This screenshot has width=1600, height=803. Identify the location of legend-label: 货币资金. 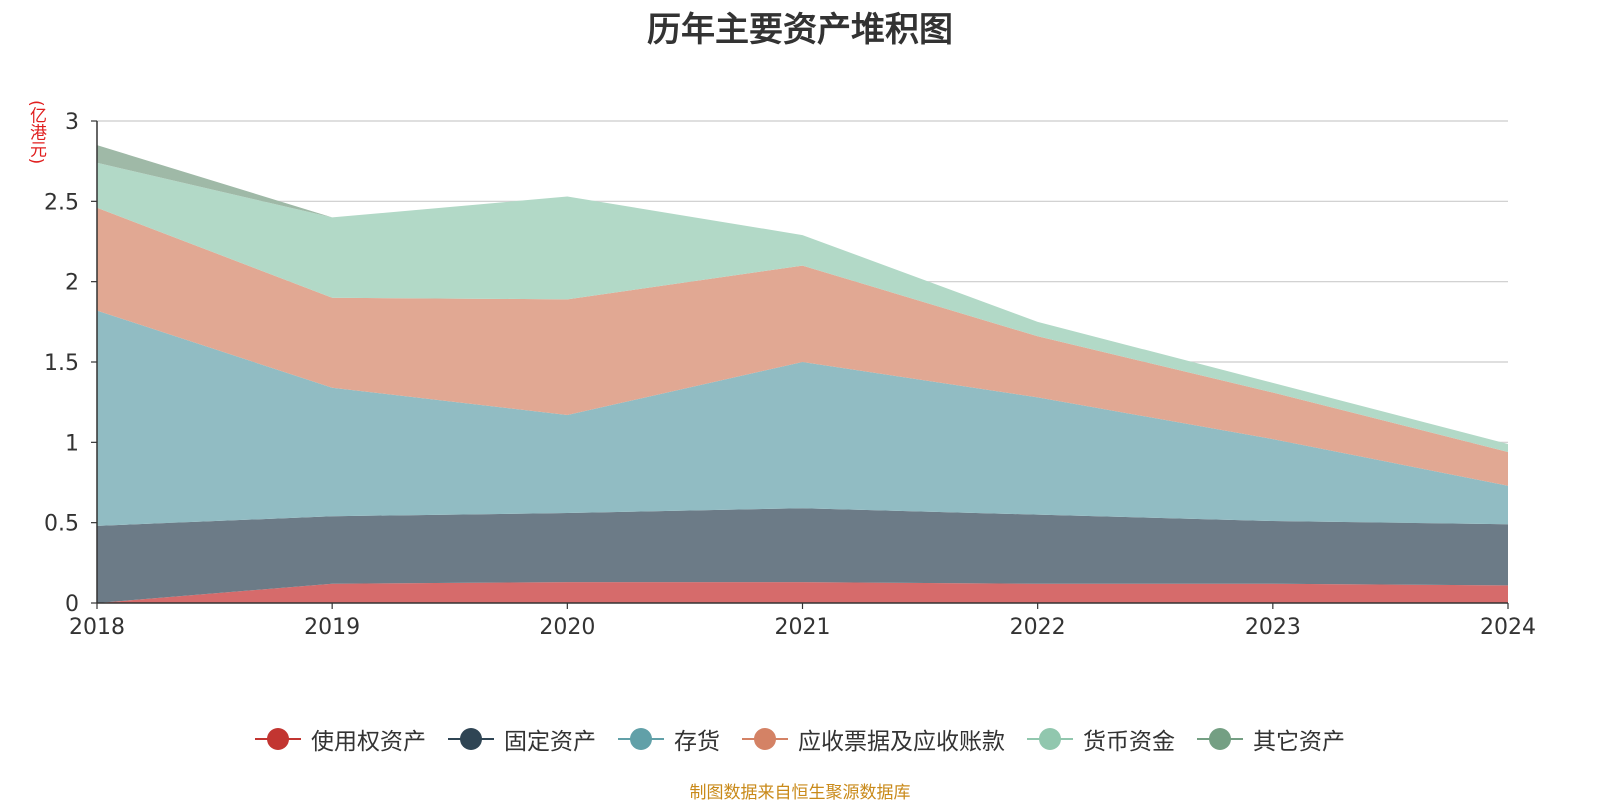
(1129, 742).